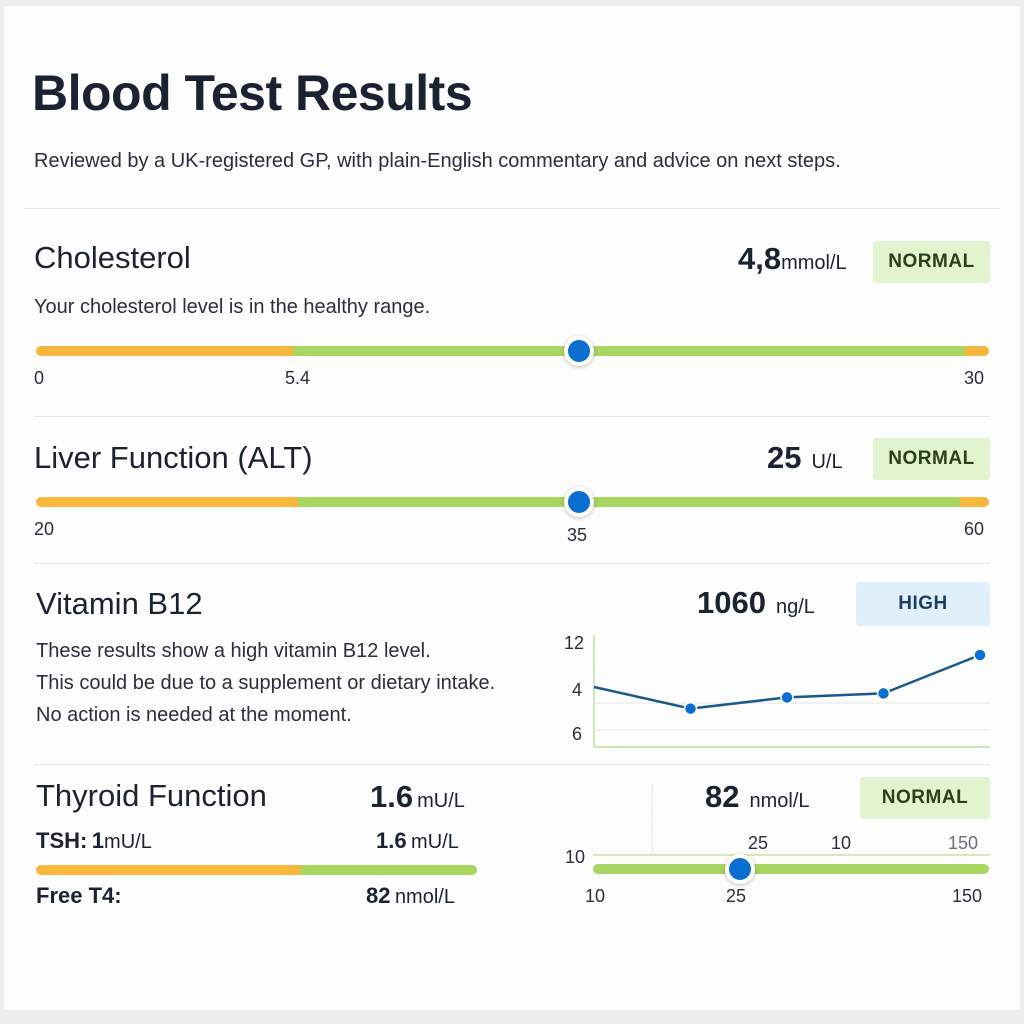 This screenshot has height=1024, width=1024. I want to click on slider-tick-top: 25, so click(758, 843).